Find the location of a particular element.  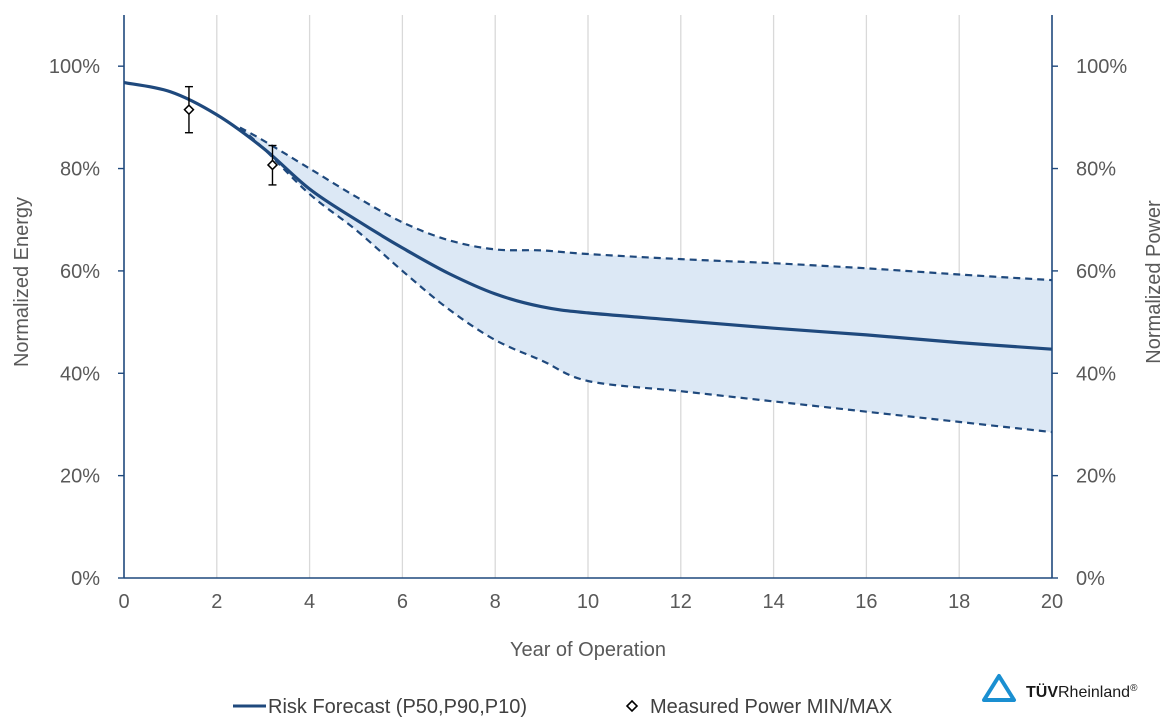

y-tick-label-left: 20% is located at coordinates (80, 477).